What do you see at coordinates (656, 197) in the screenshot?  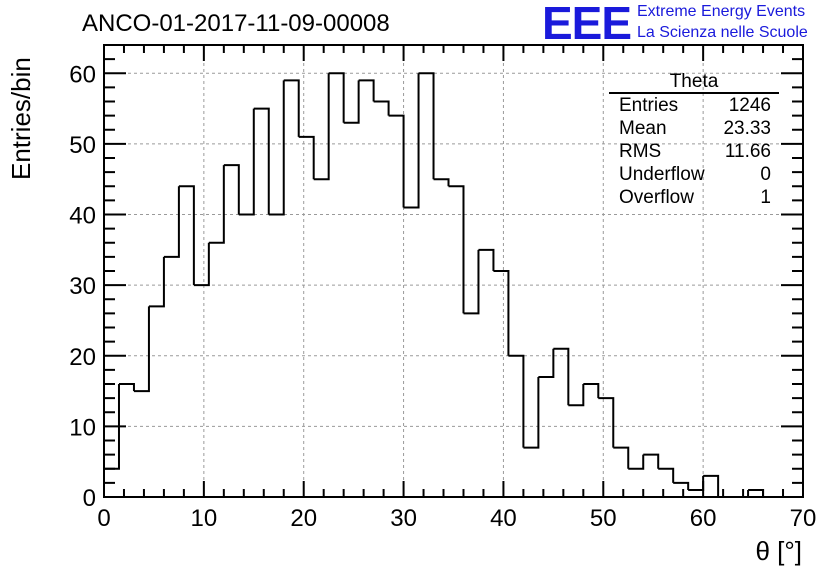 I see `stat-label: Overflow` at bounding box center [656, 197].